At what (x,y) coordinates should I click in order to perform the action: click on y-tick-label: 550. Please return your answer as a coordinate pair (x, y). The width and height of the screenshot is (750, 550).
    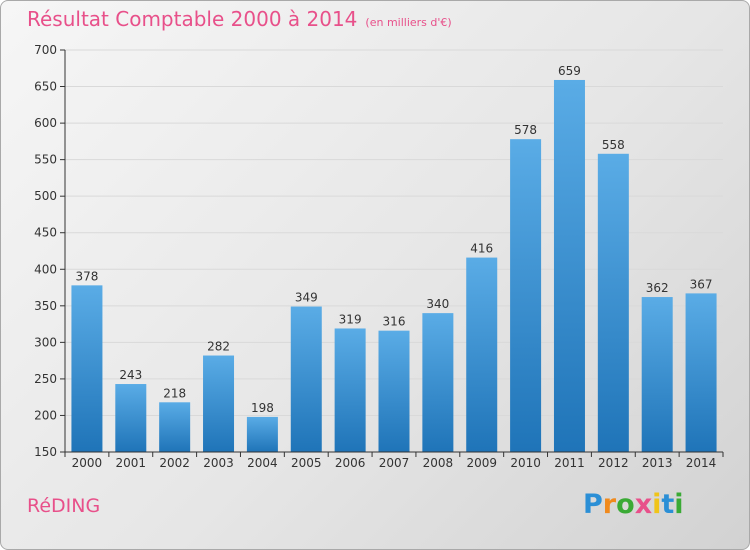
    Looking at the image, I should click on (45, 160).